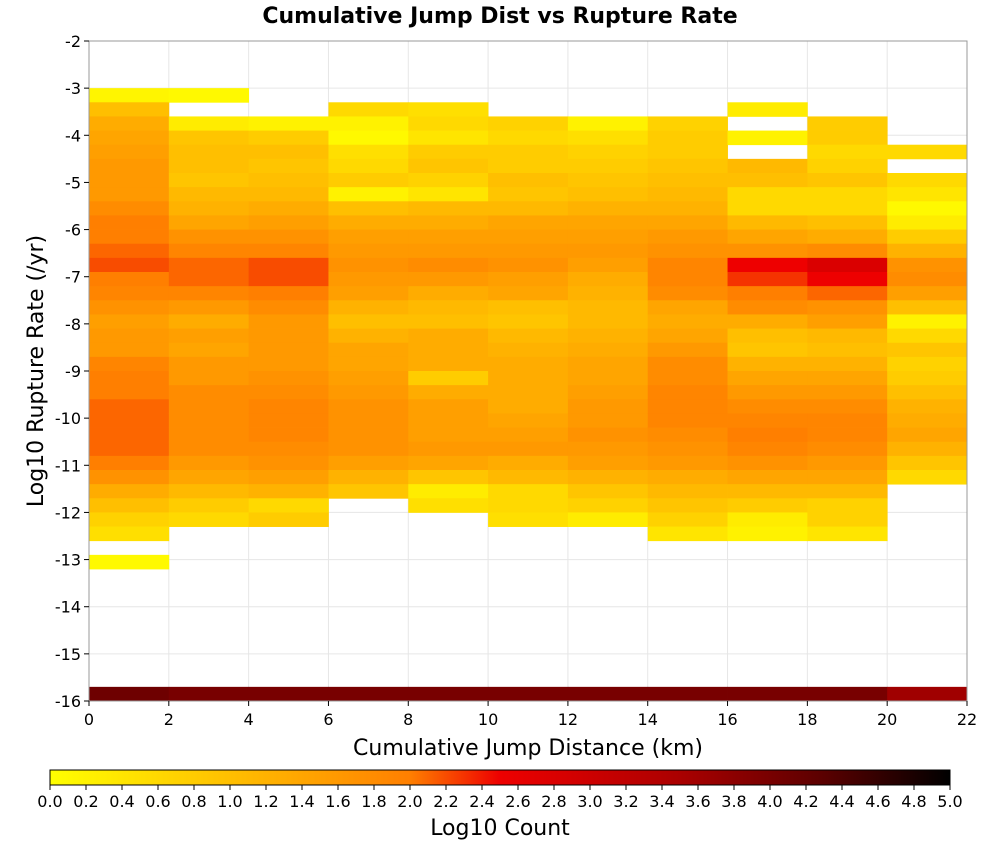  What do you see at coordinates (841, 801) in the screenshot?
I see `colorbar-tick-label: 4.4` at bounding box center [841, 801].